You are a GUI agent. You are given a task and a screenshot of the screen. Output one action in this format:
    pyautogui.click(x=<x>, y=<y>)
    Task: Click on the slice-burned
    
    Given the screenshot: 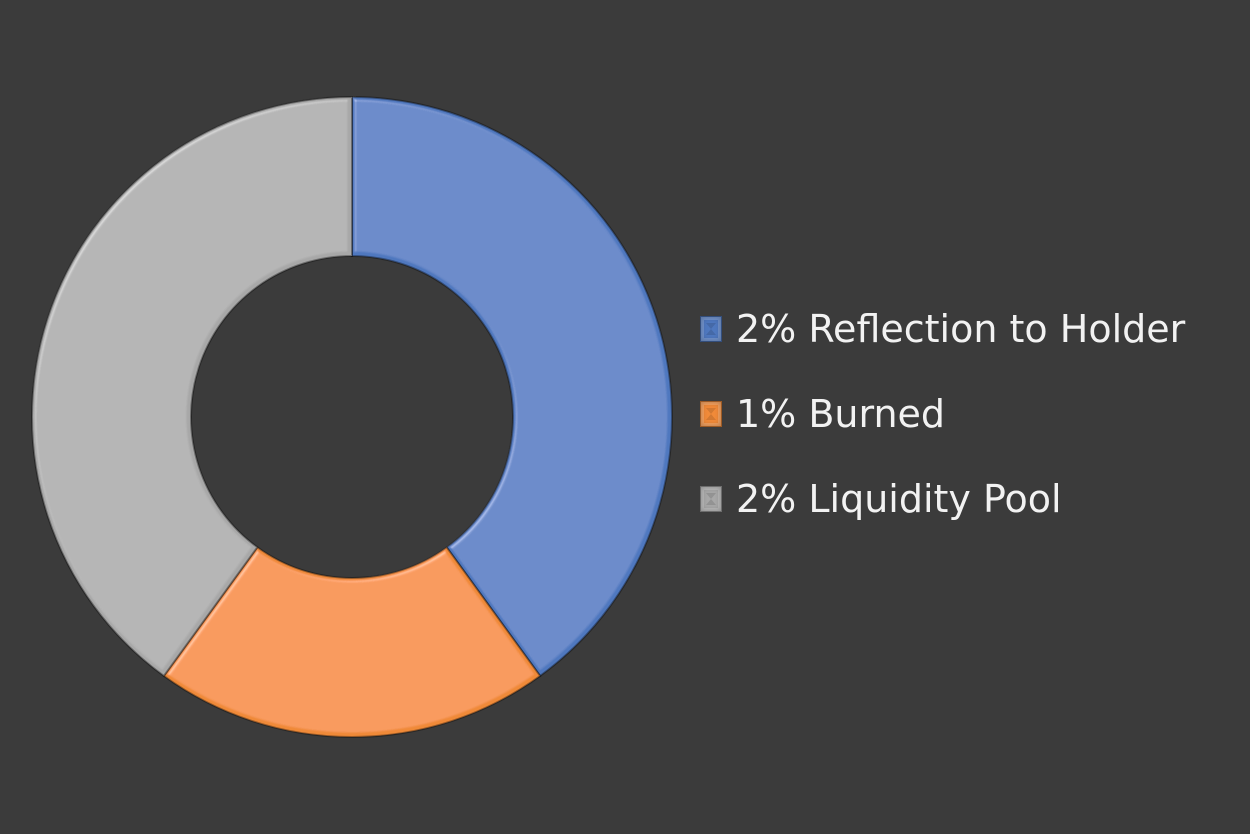 What is the action you would take?
    pyautogui.click(x=352, y=641)
    